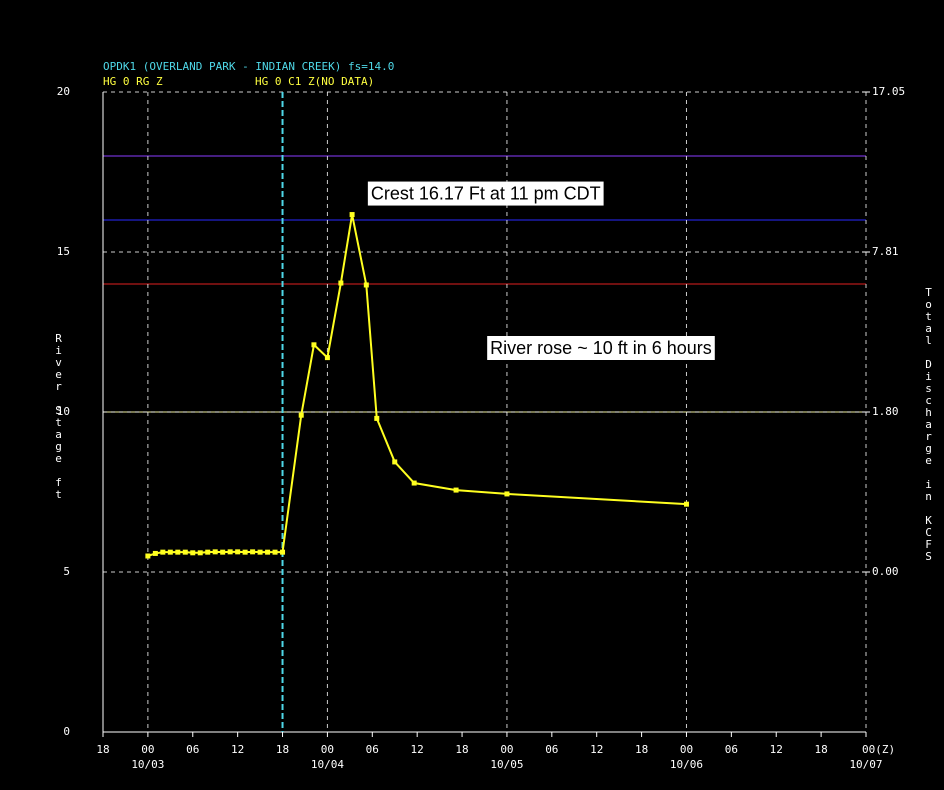 Image resolution: width=944 pixels, height=790 pixels. What do you see at coordinates (63, 251) in the screenshot?
I see `y-tick-label: 15` at bounding box center [63, 251].